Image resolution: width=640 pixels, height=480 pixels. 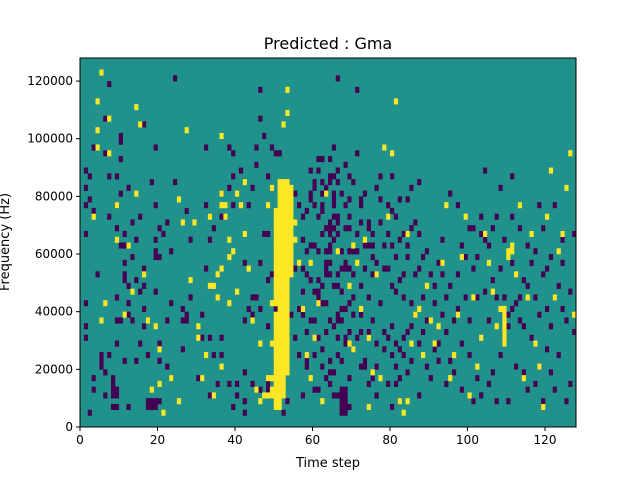 I want to click on x-tick-label: 40, so click(x=234, y=440).